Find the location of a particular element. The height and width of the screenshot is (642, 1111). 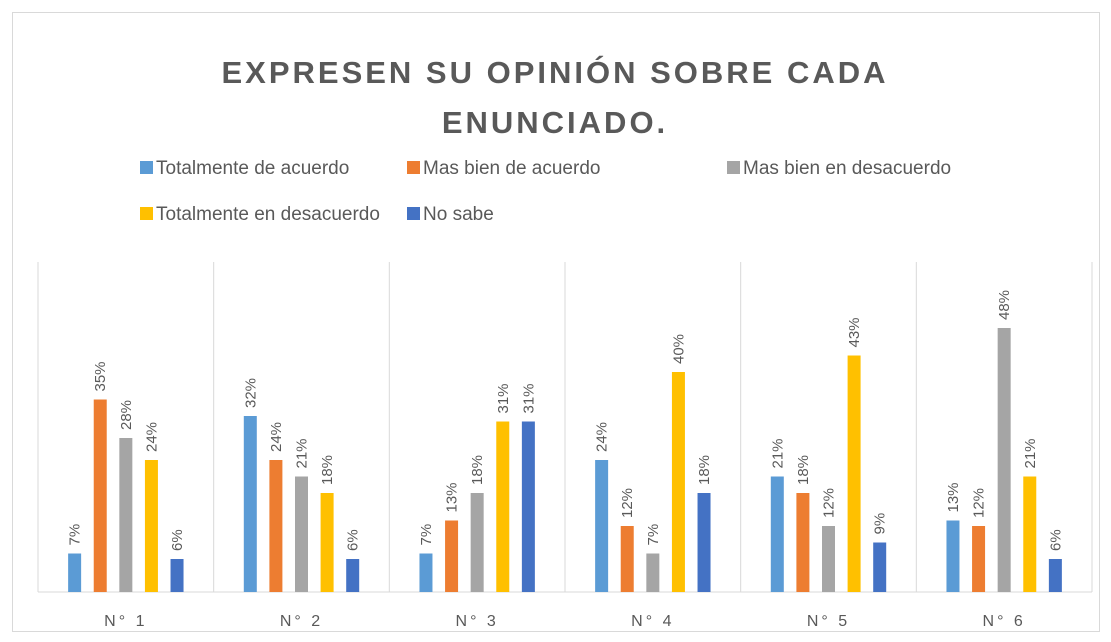

legend-label: No sabe is located at coordinates (458, 214).